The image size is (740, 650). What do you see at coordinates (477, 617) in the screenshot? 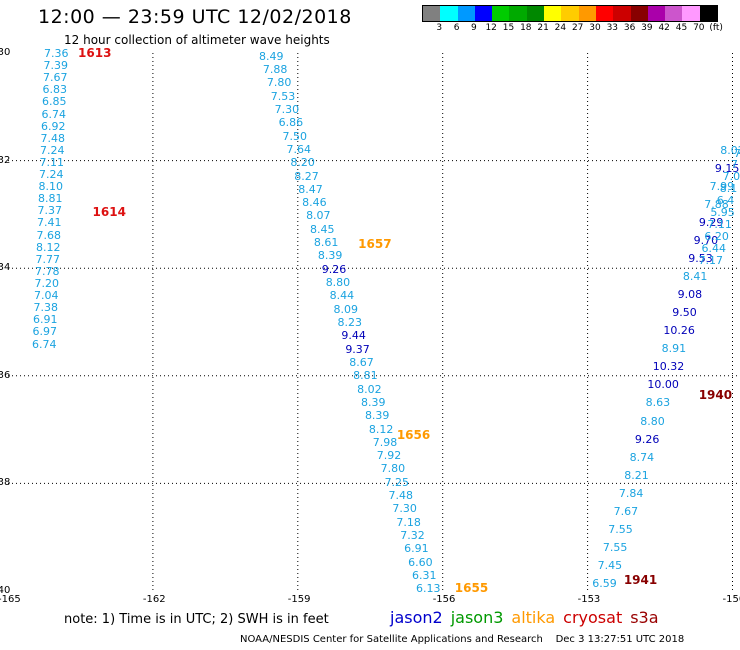
I see `satellite-jason3: jason3` at bounding box center [477, 617].